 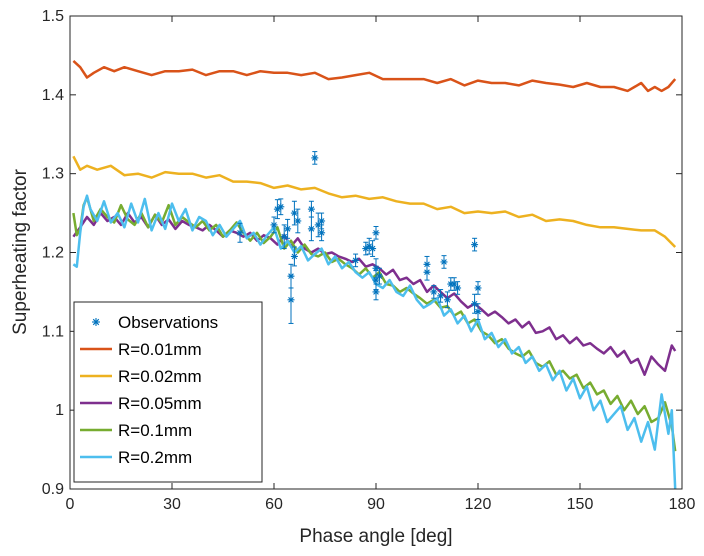 I want to click on y-tick-label: 1.5, so click(x=53, y=16).